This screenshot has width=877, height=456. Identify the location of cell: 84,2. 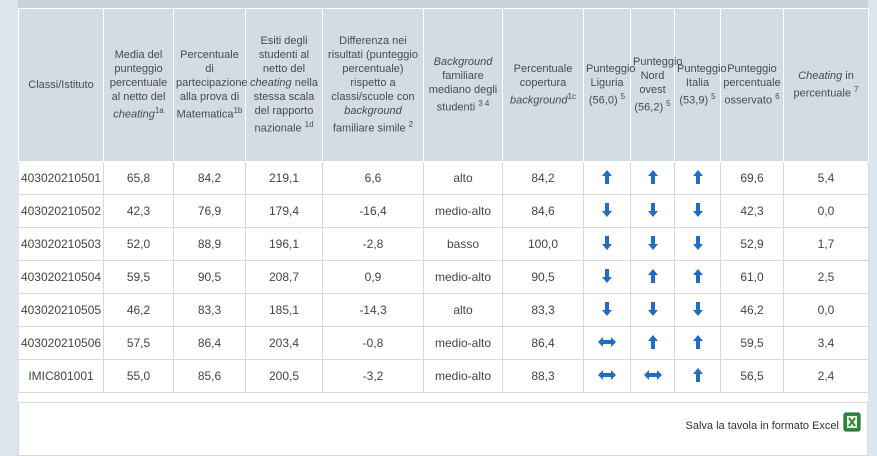
(209, 178).